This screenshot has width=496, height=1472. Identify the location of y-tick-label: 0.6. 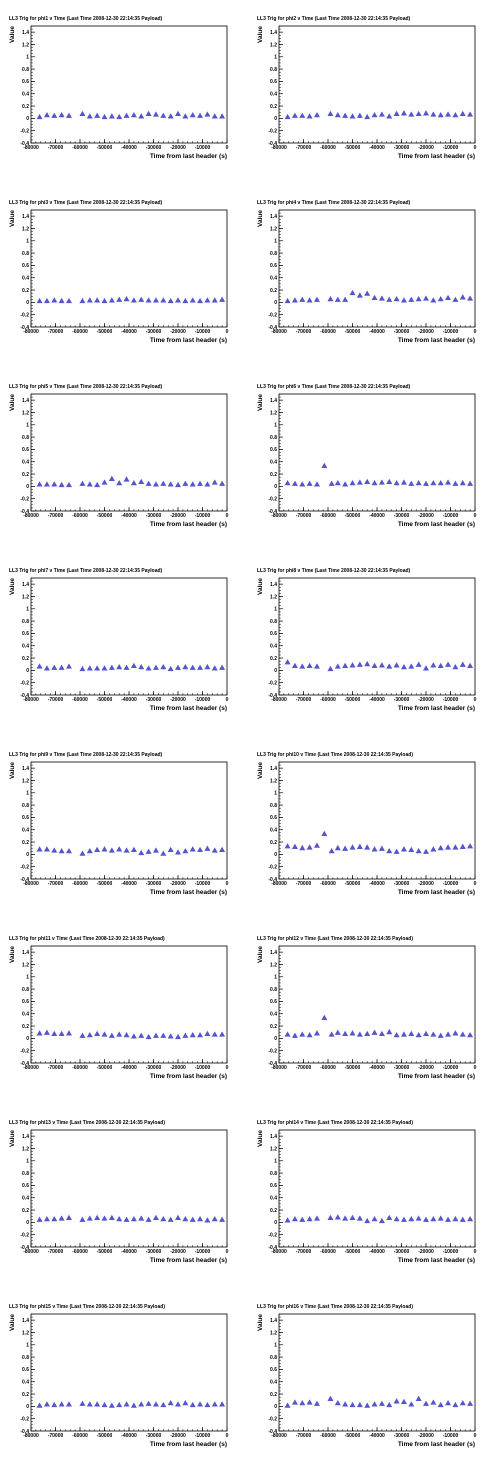
(273, 82).